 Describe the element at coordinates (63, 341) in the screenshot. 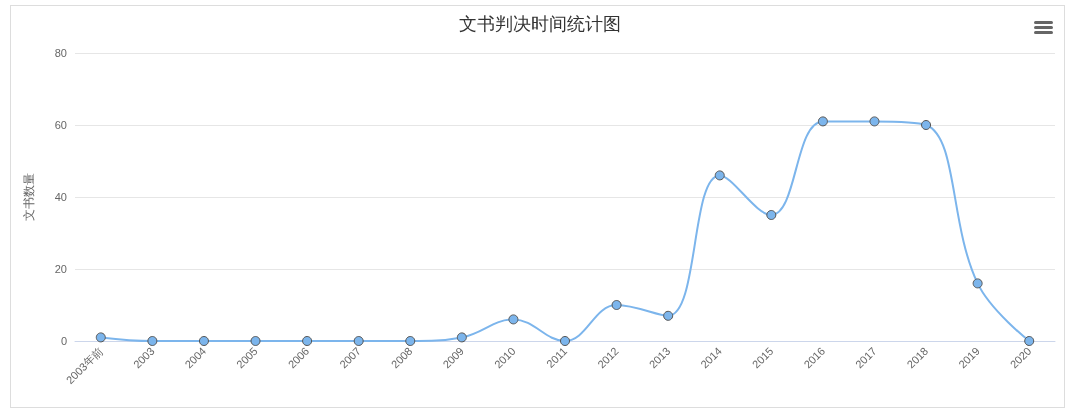

I see `y-tick-label: 0` at that location.